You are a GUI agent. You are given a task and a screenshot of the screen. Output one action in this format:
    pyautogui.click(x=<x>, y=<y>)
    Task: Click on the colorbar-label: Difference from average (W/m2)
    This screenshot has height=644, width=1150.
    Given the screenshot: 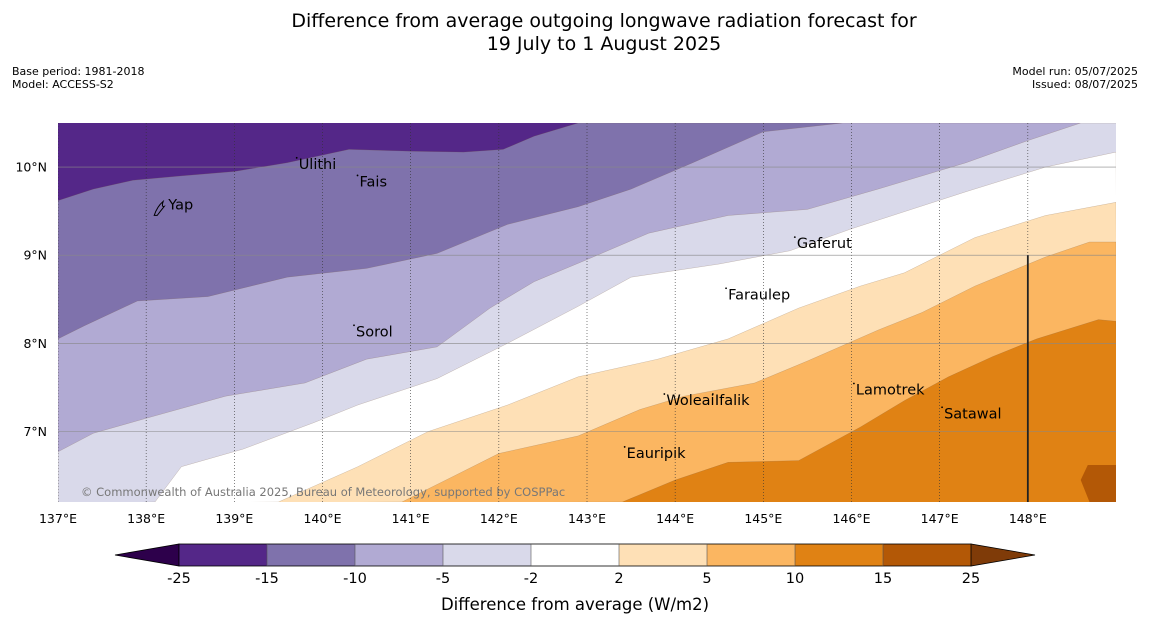 What is the action you would take?
    pyautogui.click(x=575, y=604)
    